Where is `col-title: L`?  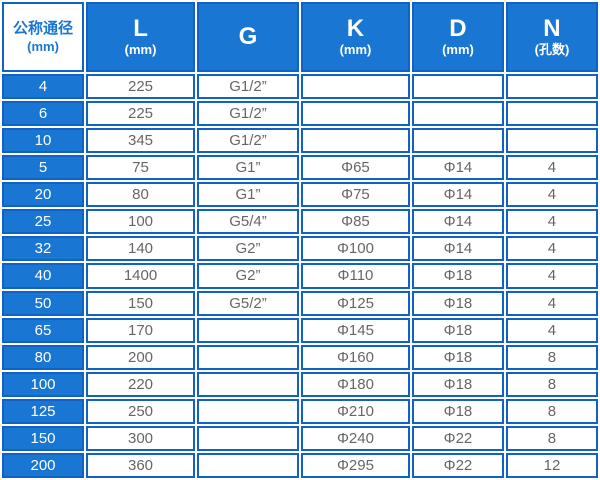 col-title: L is located at coordinates (140, 28).